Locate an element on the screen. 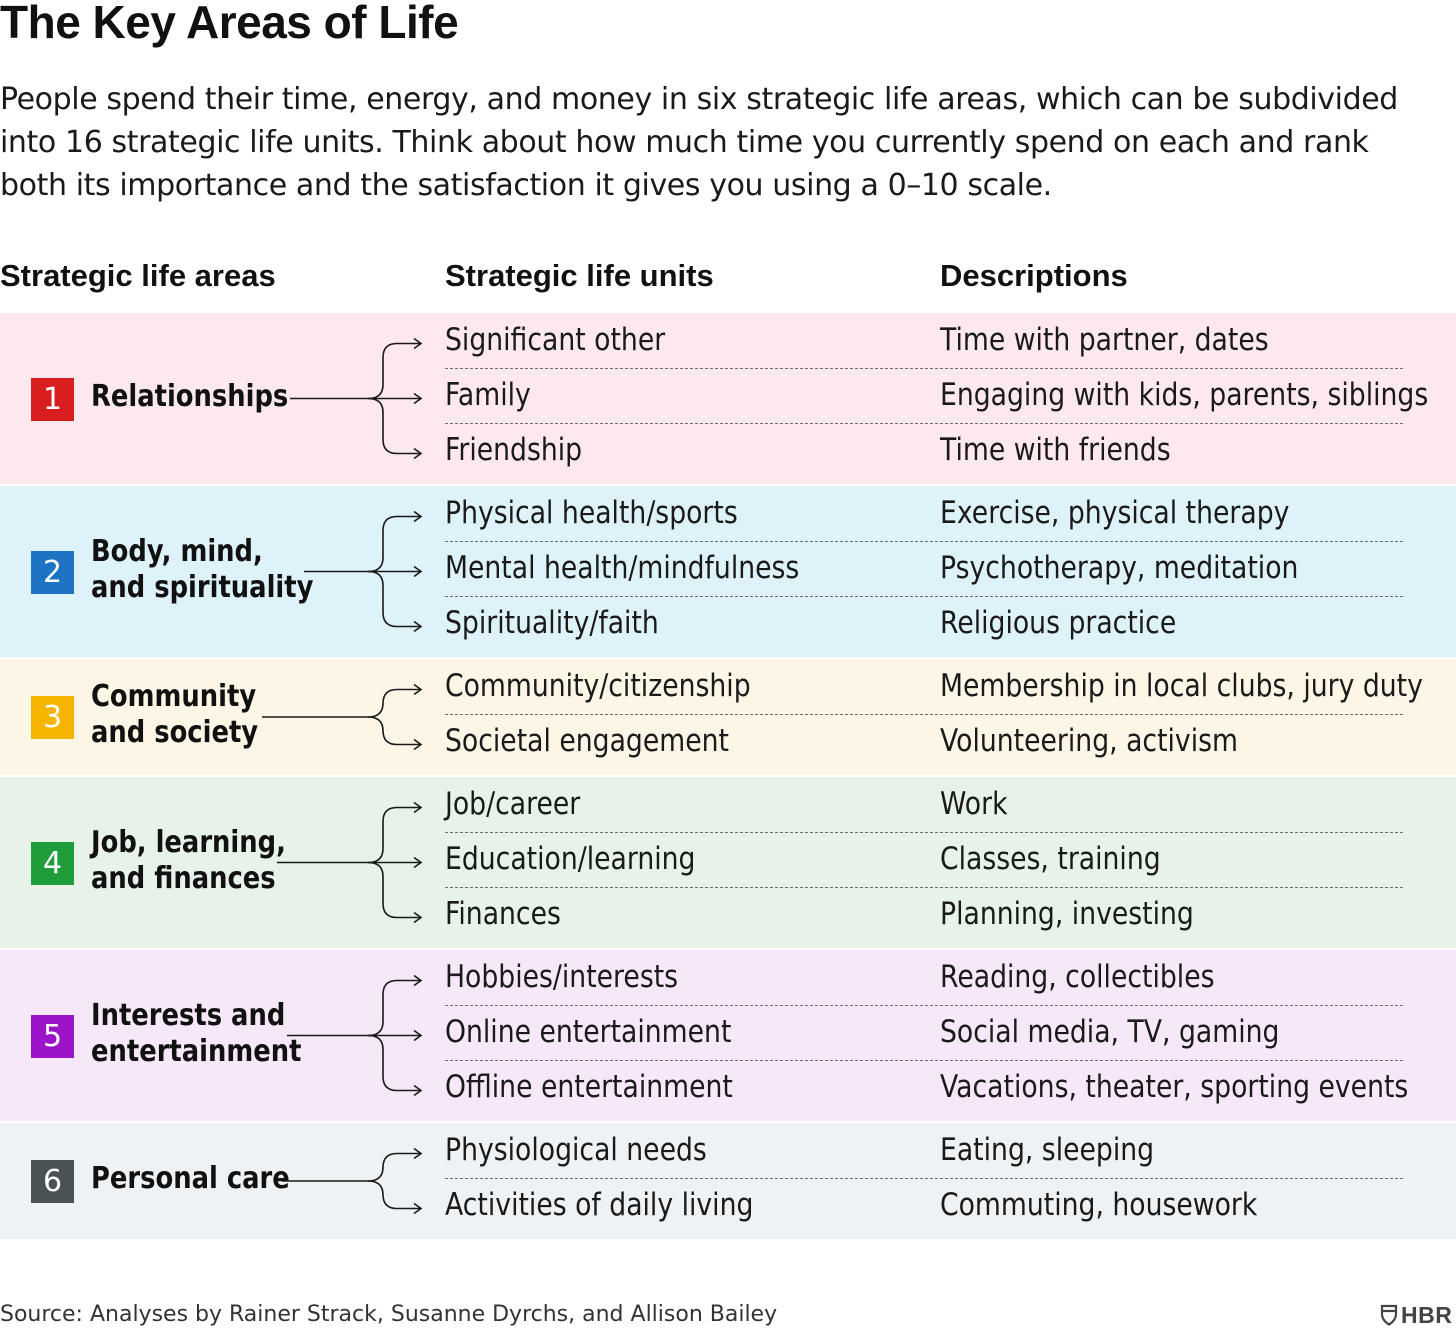 The height and width of the screenshot is (1330, 1456). area-number-badge: 2 is located at coordinates (52, 572).